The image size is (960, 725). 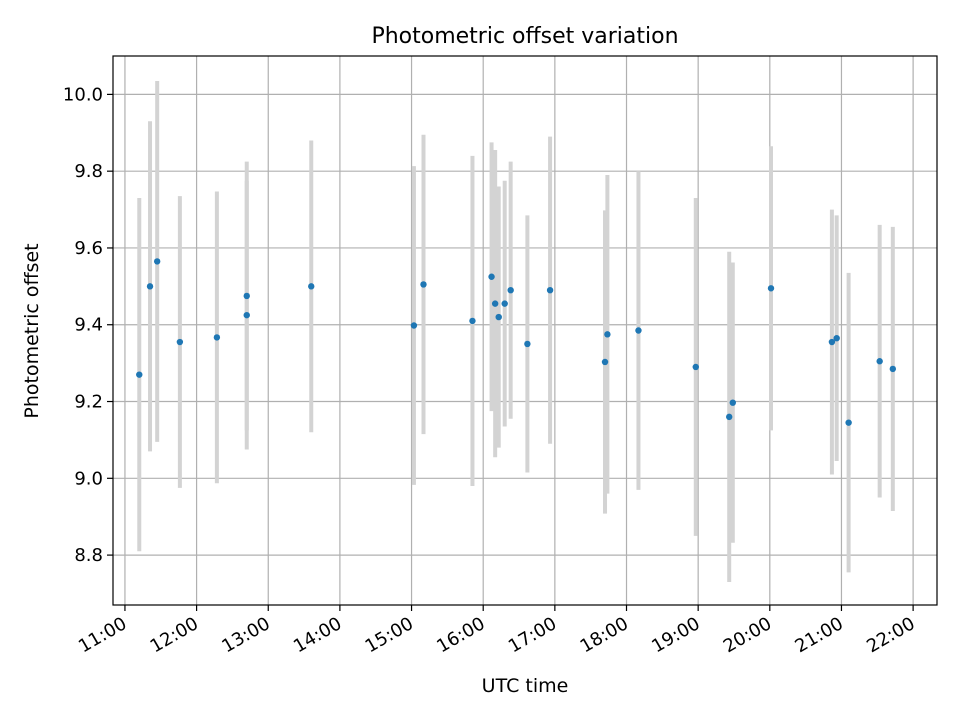 I want to click on y-tick-label: 9.0, so click(x=88, y=478).